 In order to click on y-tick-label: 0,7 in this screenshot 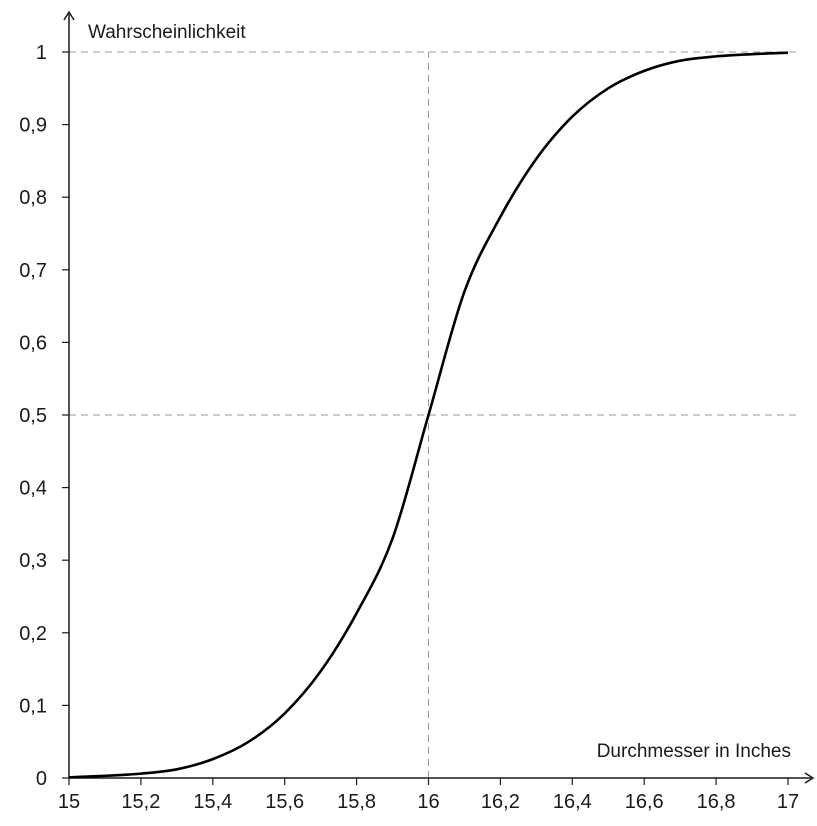, I will do `click(33, 271)`.